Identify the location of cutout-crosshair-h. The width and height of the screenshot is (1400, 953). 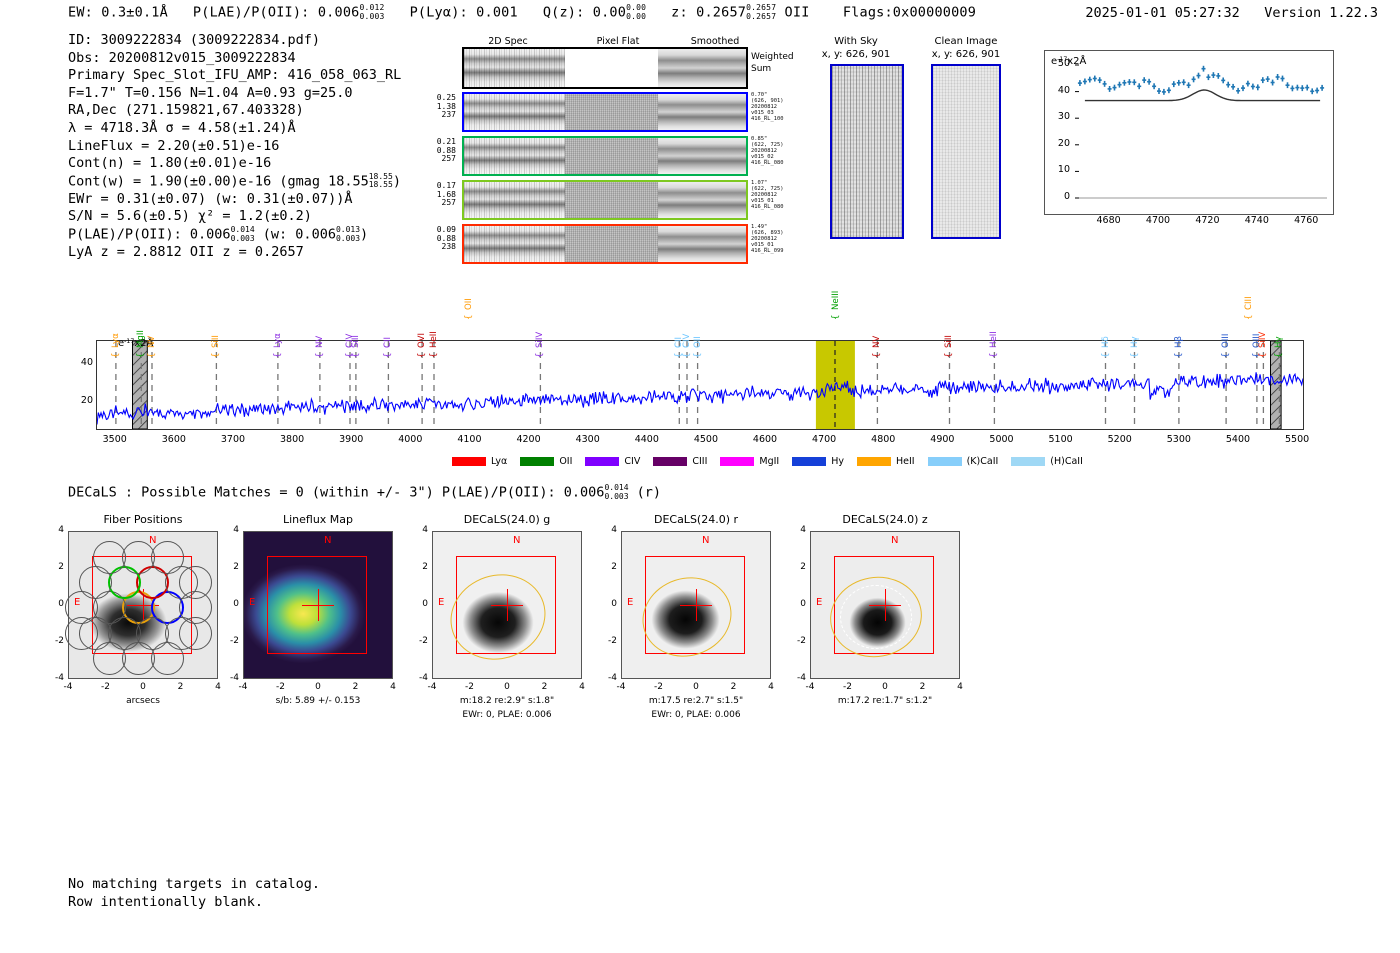
(696, 606).